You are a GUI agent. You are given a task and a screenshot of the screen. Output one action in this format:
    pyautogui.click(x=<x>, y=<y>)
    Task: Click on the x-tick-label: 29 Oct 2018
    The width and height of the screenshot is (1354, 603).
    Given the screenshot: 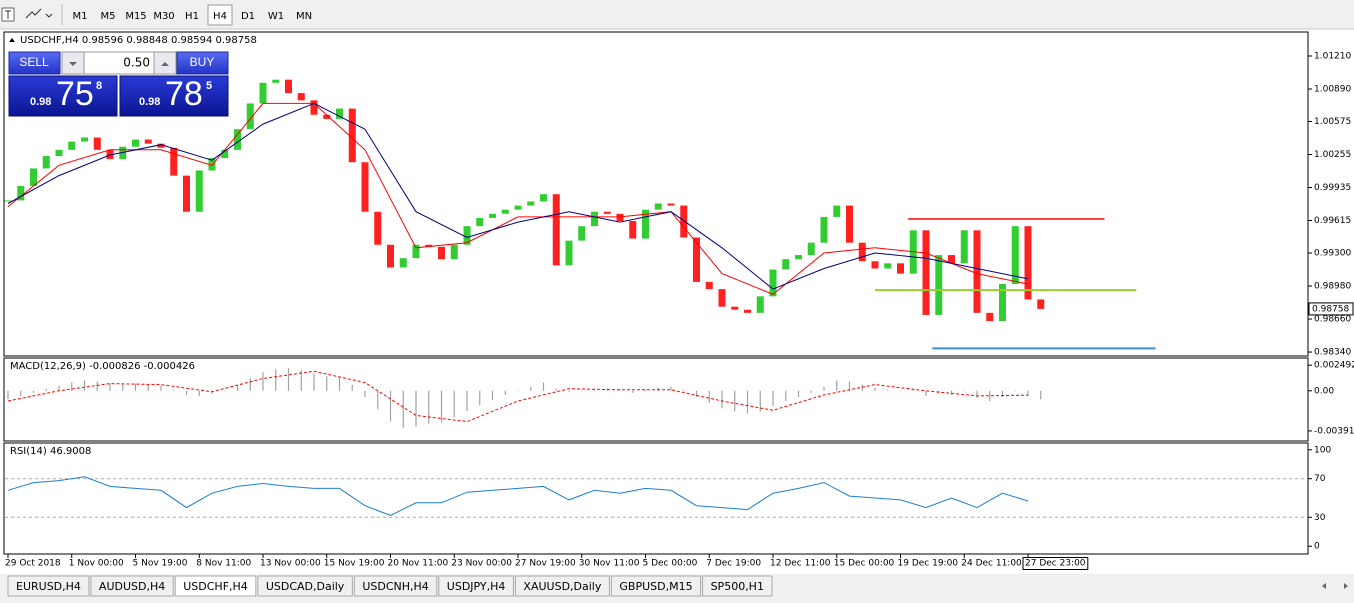 What is the action you would take?
    pyautogui.click(x=33, y=564)
    